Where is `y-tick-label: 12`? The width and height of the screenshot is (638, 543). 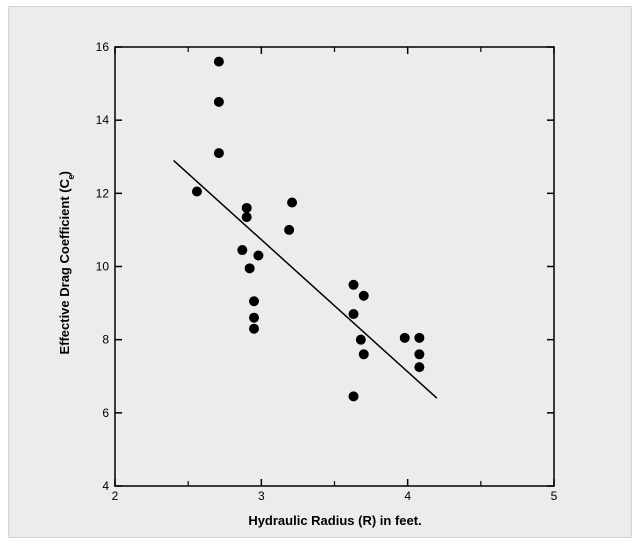
y-tick-label: 12 is located at coordinates (103, 193).